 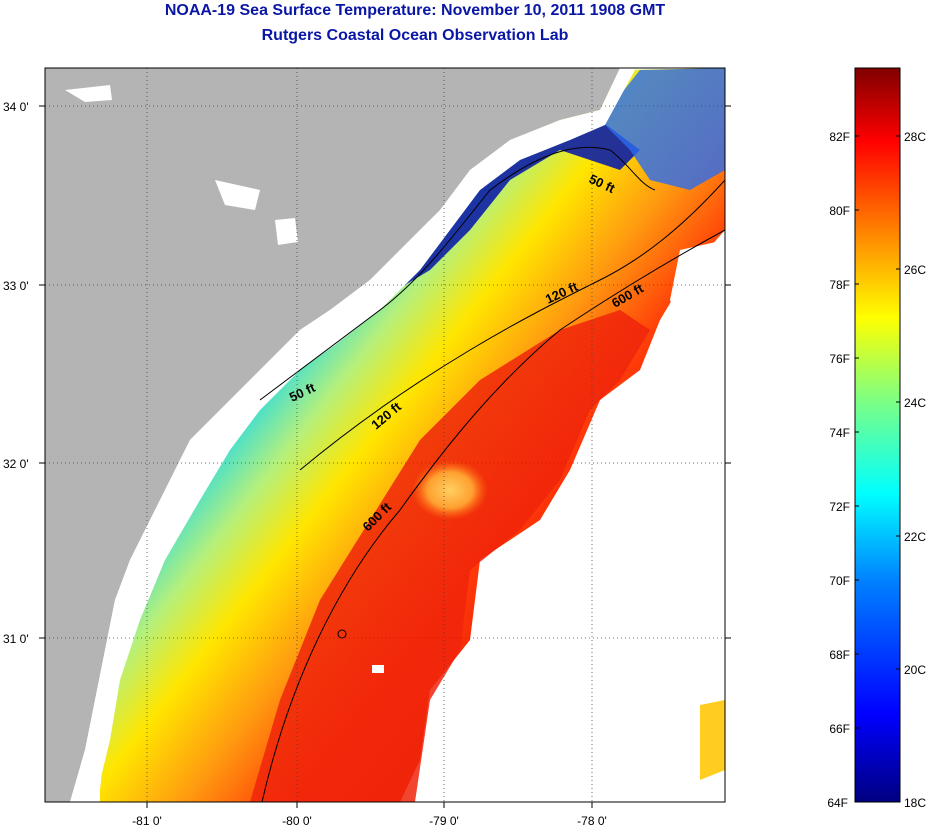 I want to click on colorbar-f-64: 64F, so click(x=837, y=803).